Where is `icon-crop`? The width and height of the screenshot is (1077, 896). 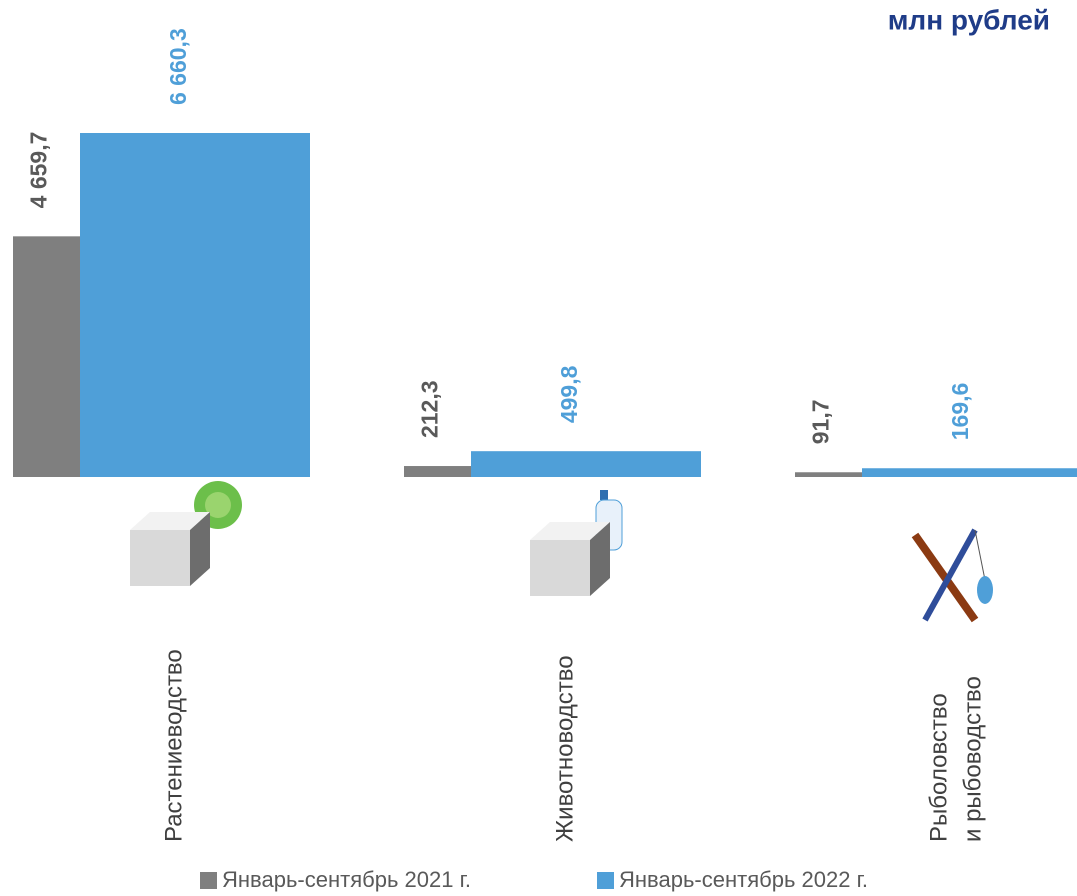
icon-crop is located at coordinates (186, 533).